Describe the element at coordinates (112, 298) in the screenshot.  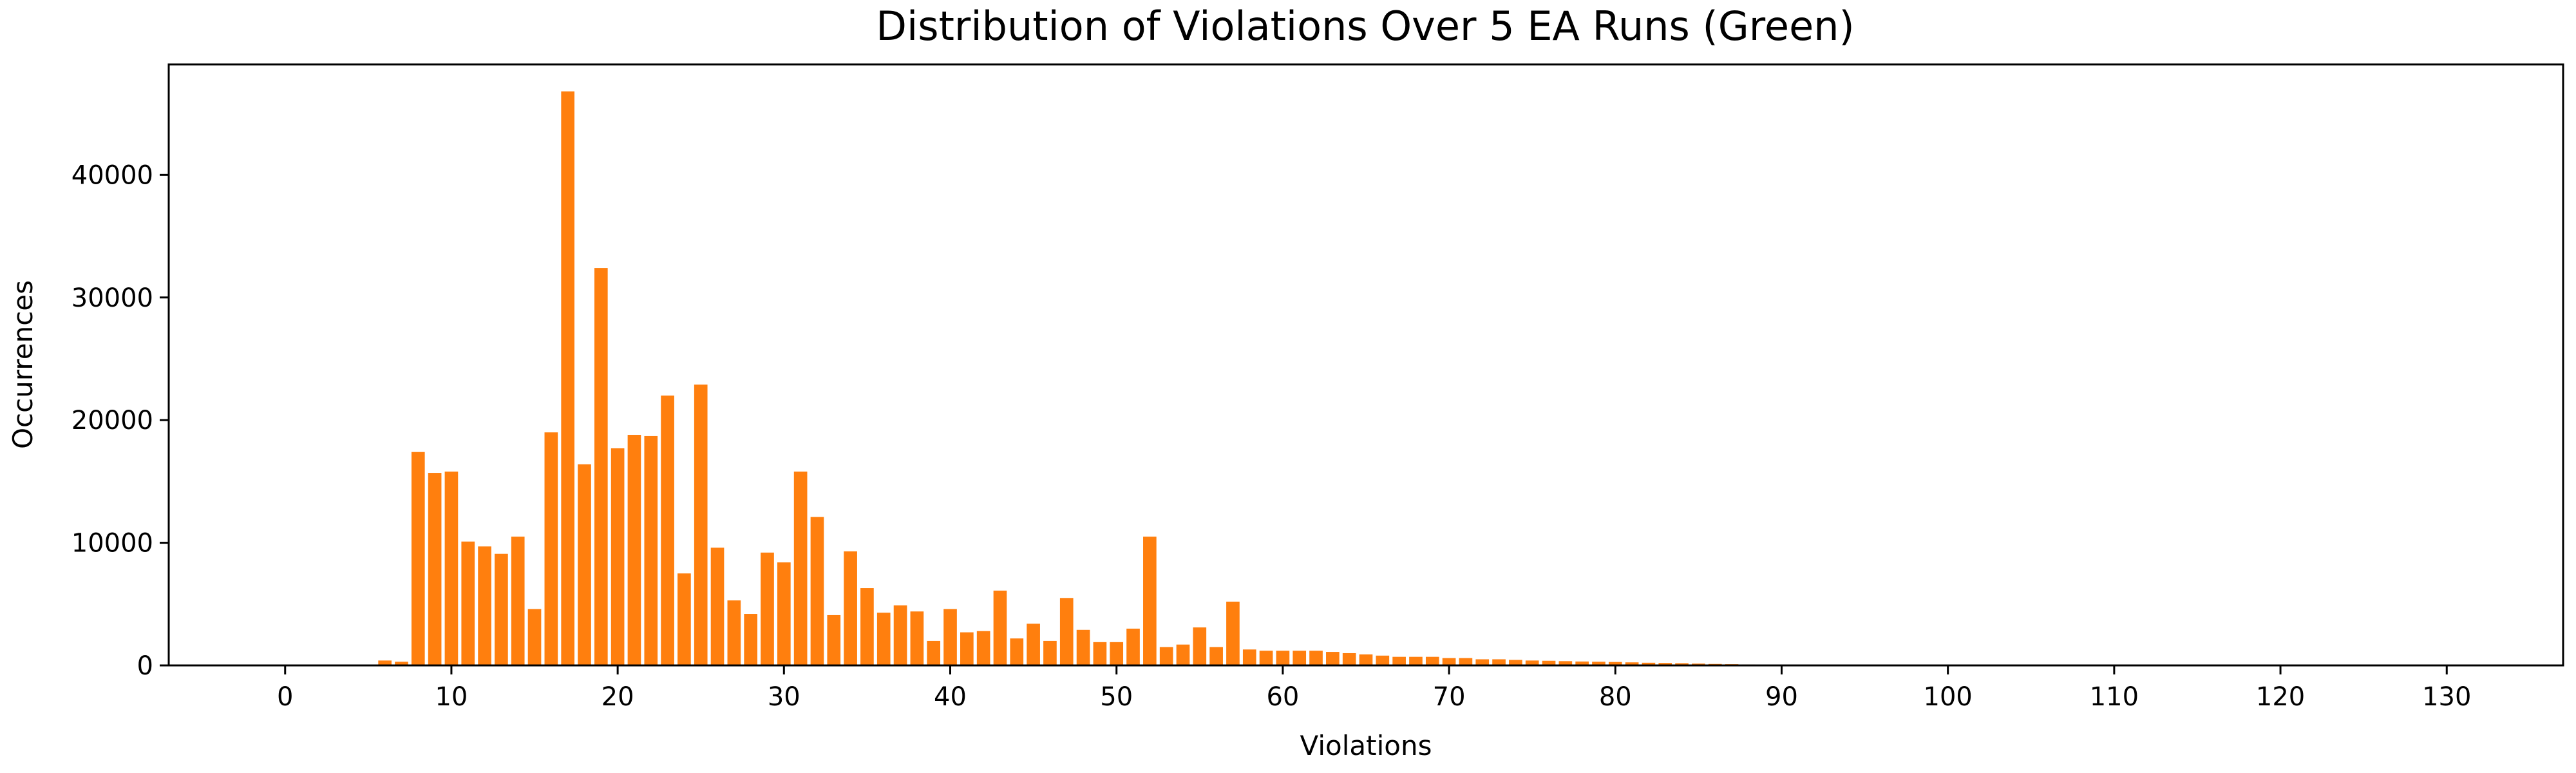
I see `y-tick-label-30000: 30000` at that location.